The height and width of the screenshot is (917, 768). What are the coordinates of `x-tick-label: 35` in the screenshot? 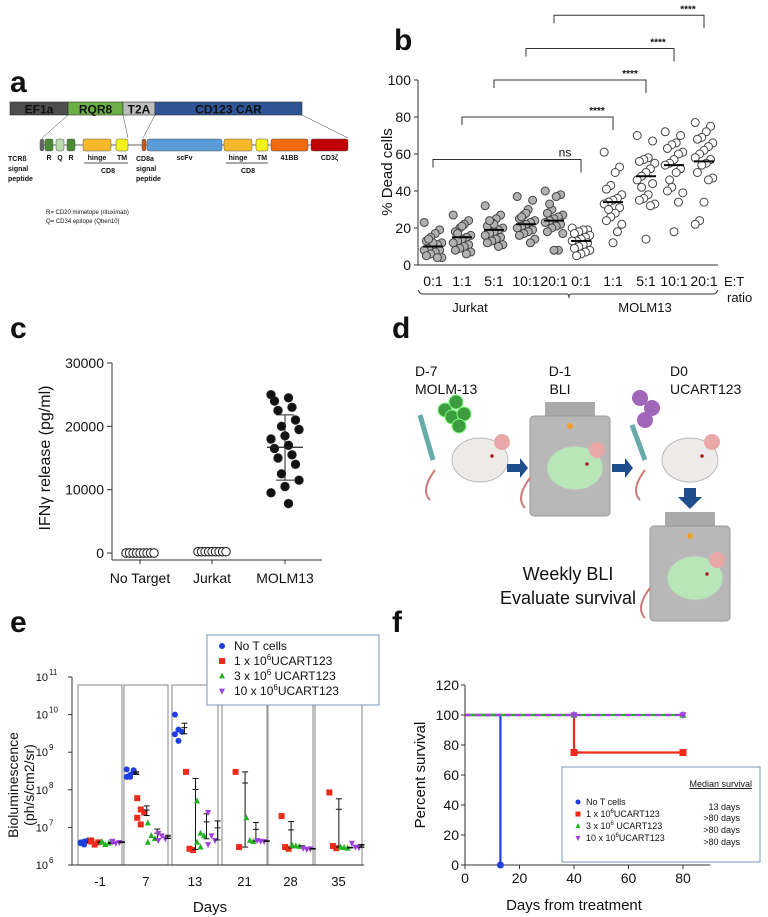 It's located at (338, 881).